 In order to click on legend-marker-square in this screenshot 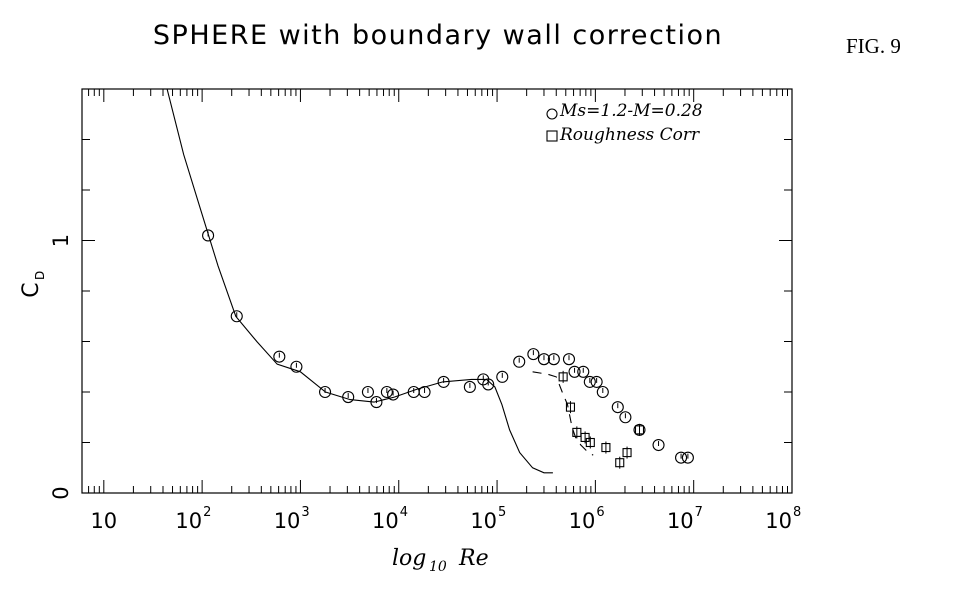, I will do `click(552, 136)`.